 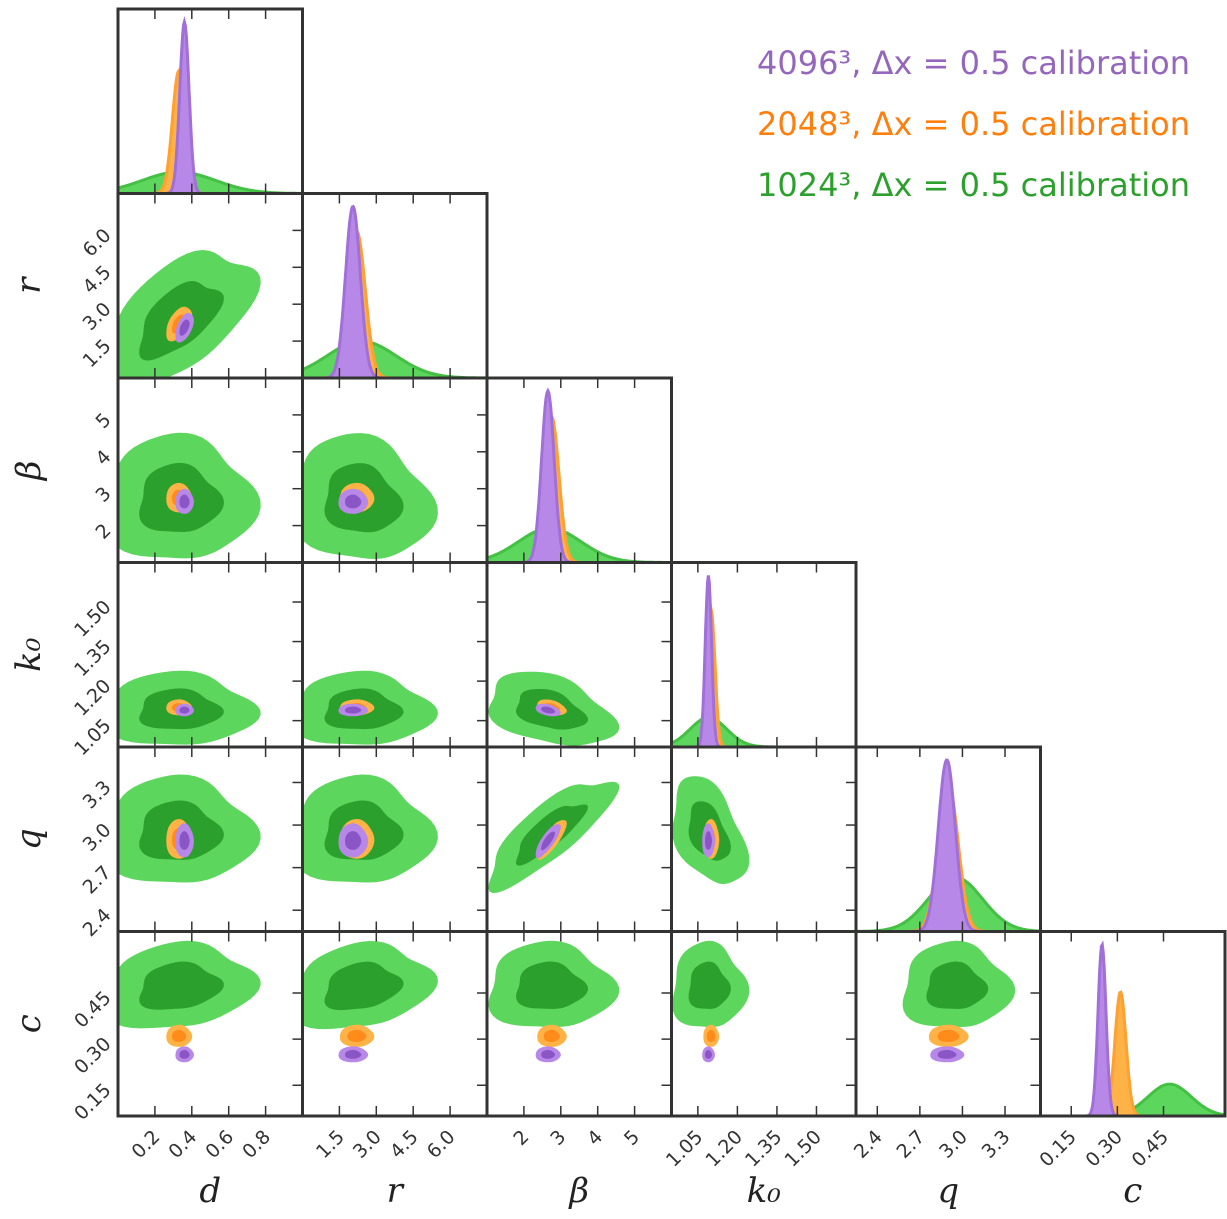 I want to click on panel-k0-vs-d, so click(x=189, y=707).